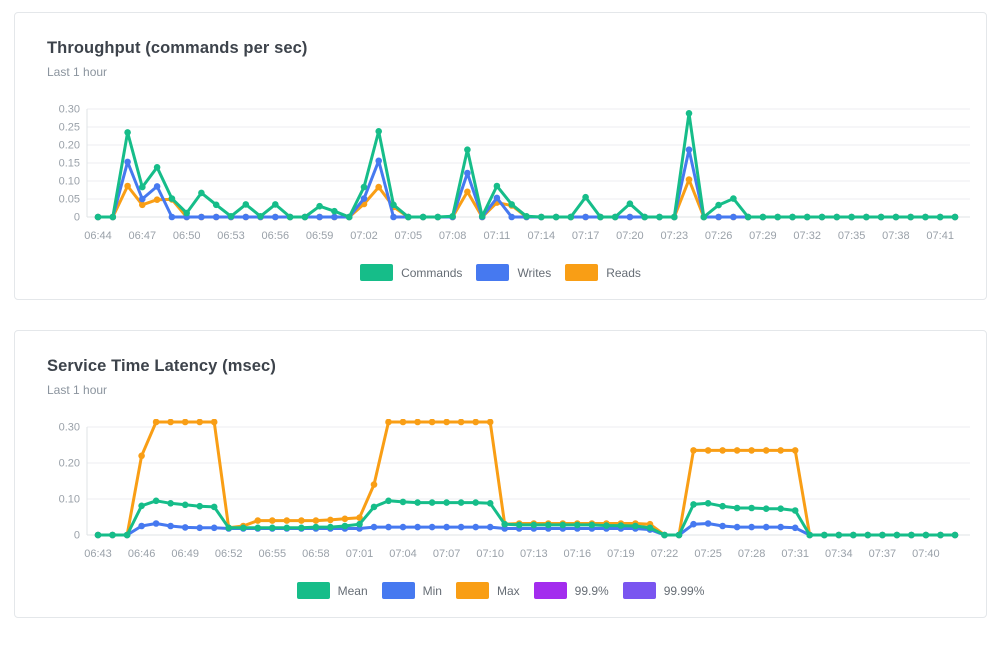  What do you see at coordinates (493, 272) in the screenshot?
I see `legend-swatch-writes` at bounding box center [493, 272].